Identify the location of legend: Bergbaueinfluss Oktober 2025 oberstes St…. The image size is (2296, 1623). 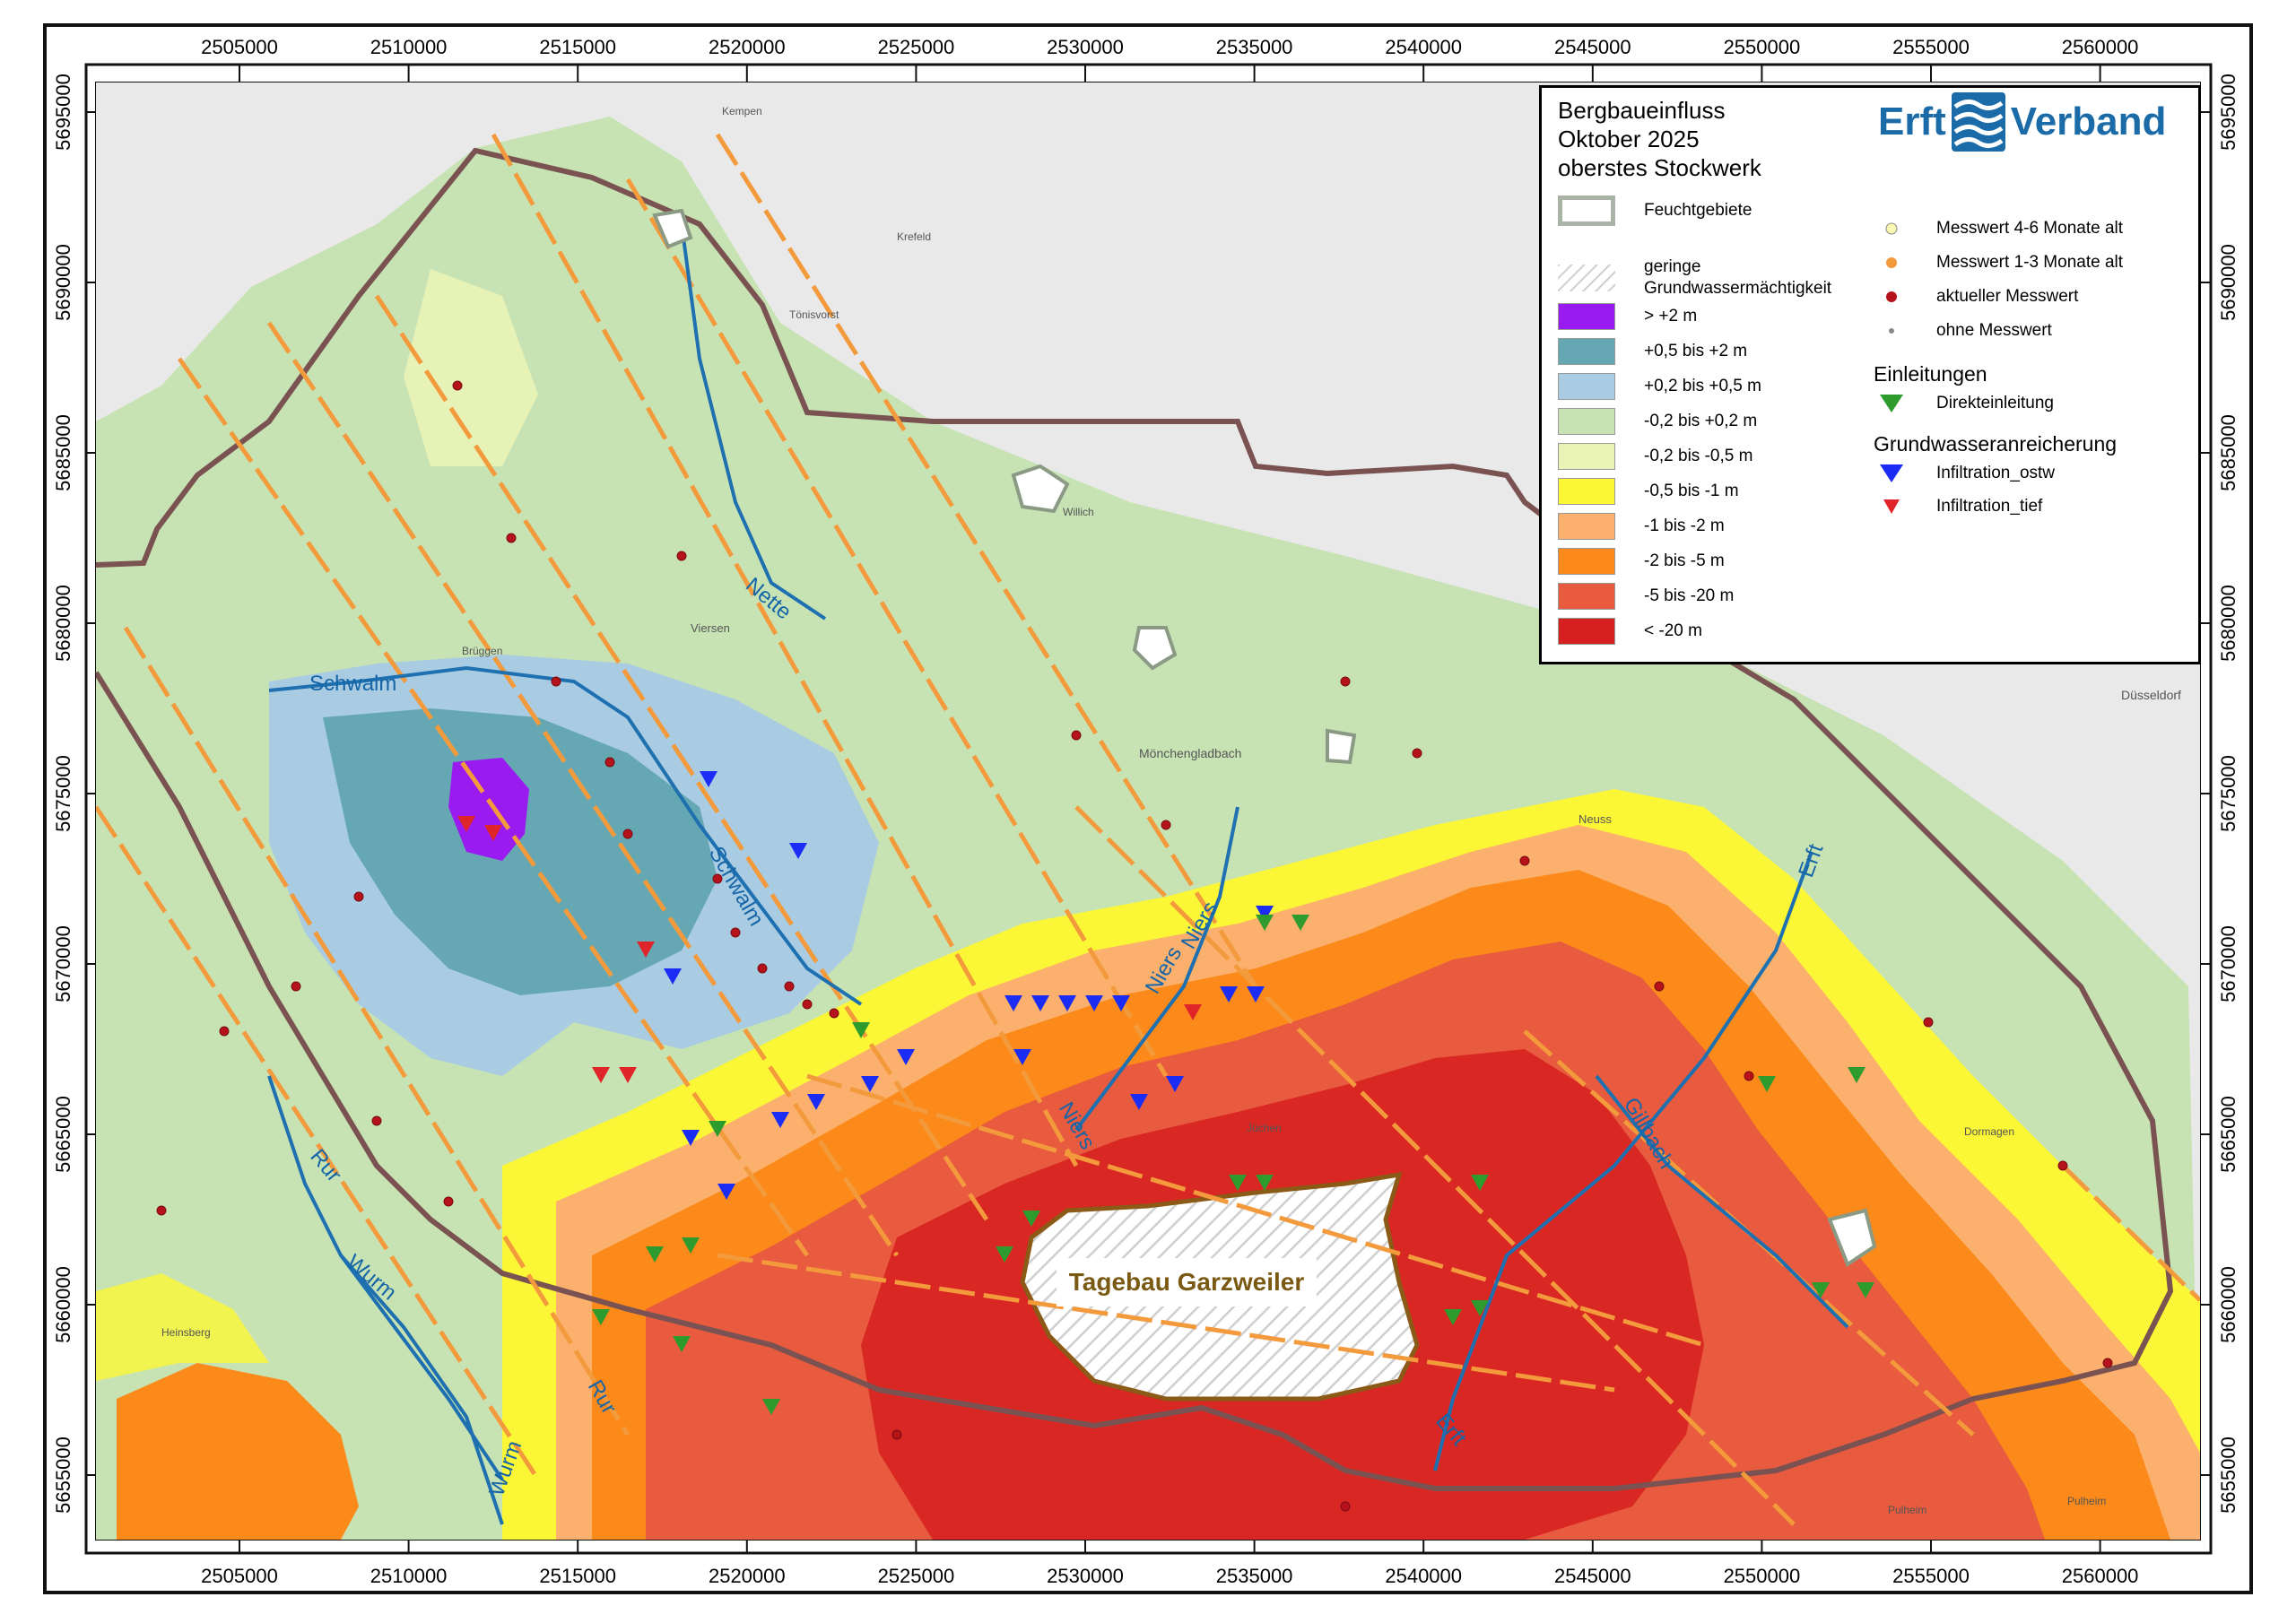
(1870, 374).